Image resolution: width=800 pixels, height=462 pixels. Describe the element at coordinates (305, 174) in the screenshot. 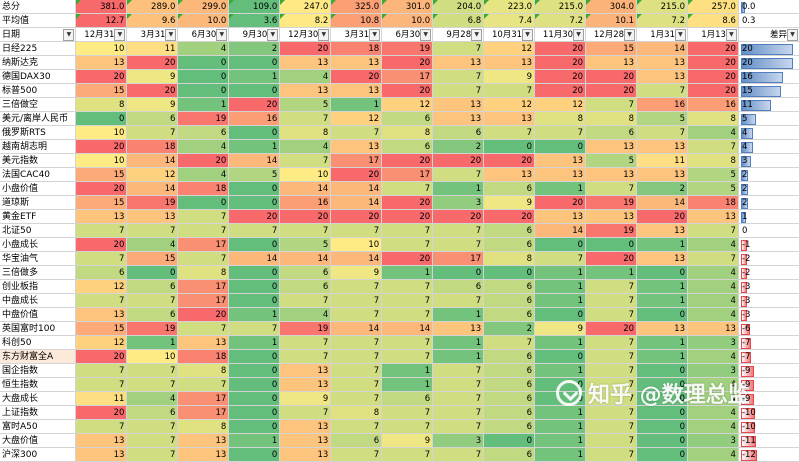

I see `score-cell: 10` at that location.